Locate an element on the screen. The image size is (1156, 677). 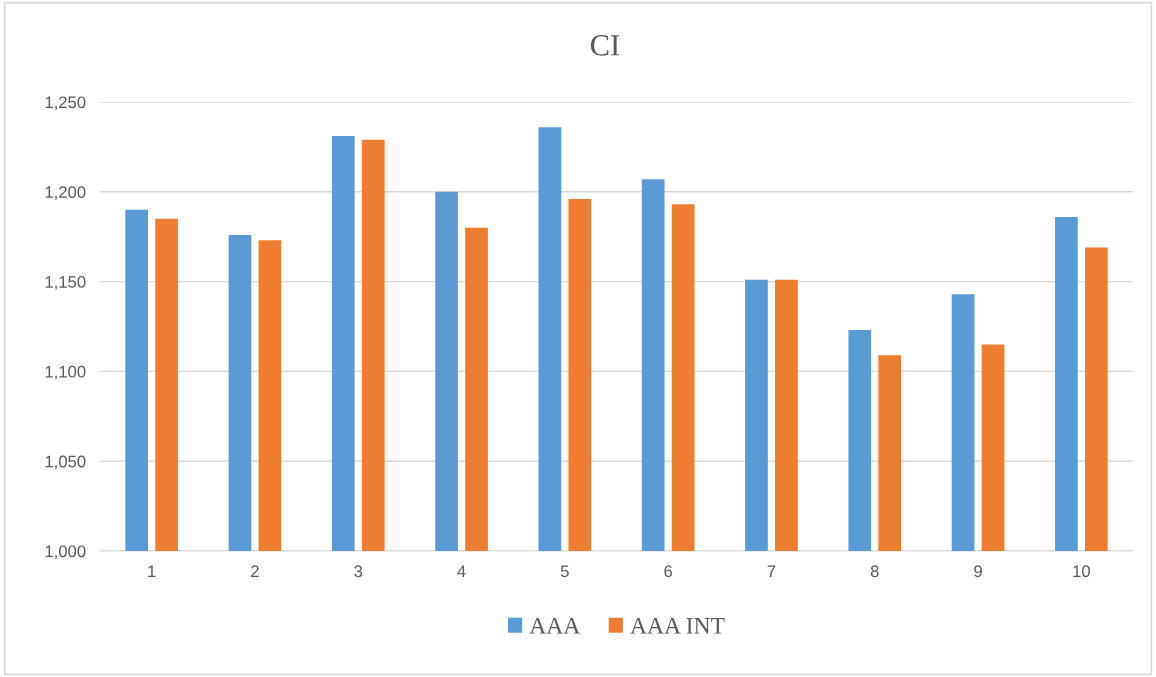
x-tick-label: 4 is located at coordinates (461, 571).